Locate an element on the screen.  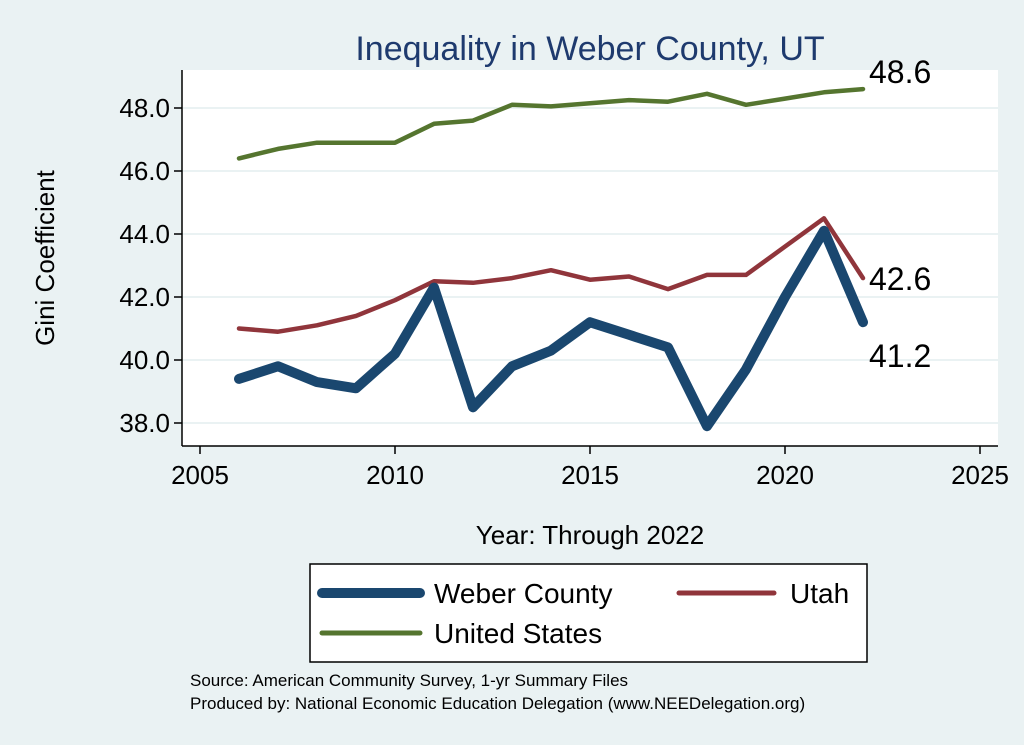
legend-label-us: United States is located at coordinates (518, 633).